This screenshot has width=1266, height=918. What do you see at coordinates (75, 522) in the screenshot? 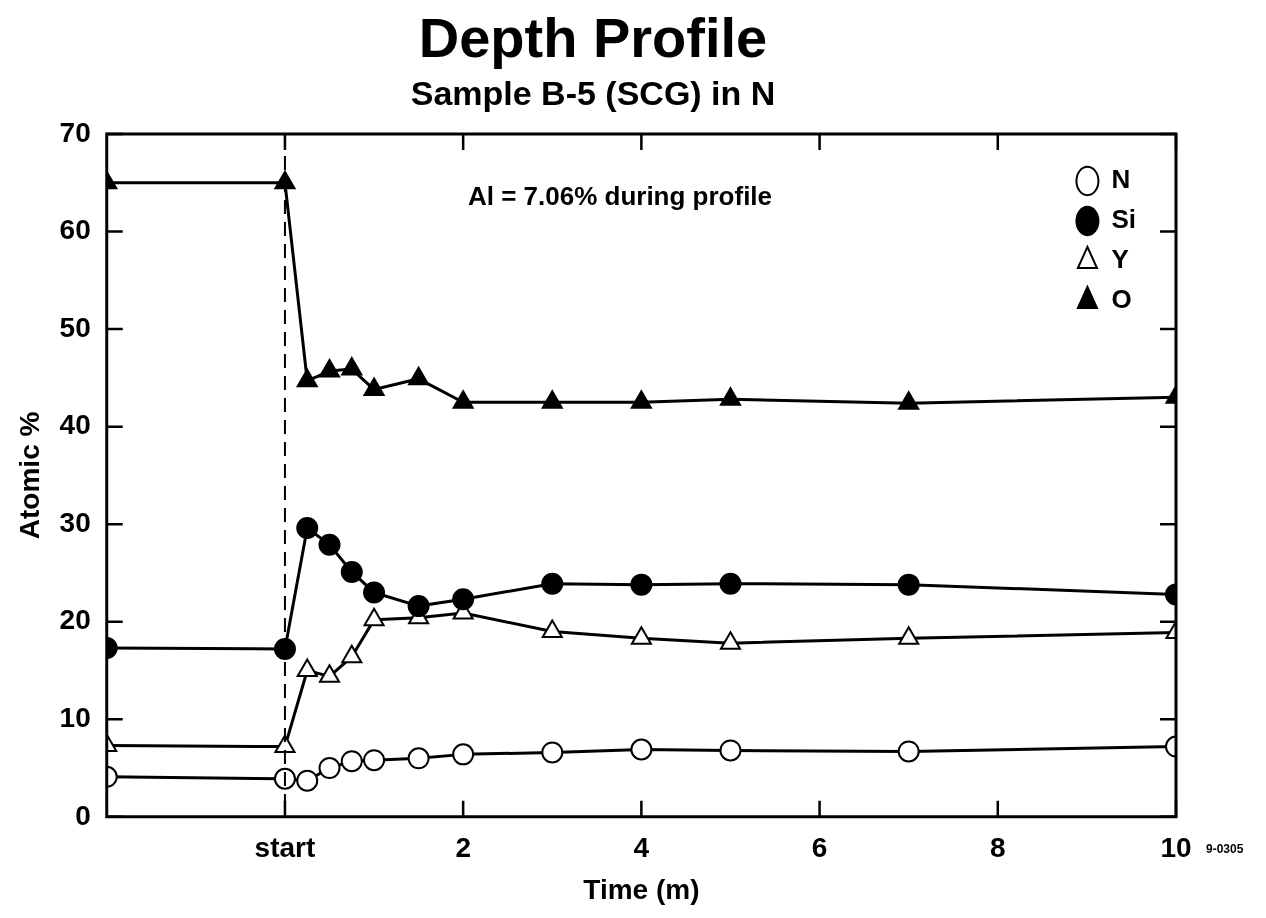
I see `y-tick-label: 30` at bounding box center [75, 522].